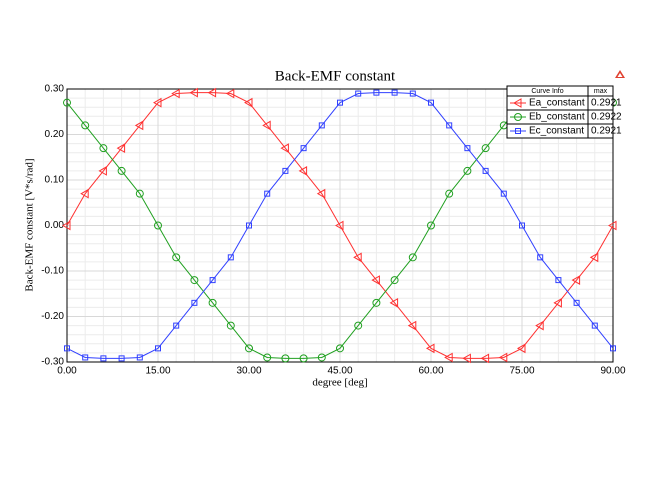  Describe the element at coordinates (606, 117) in the screenshot. I see `legend-max: 0.2922` at that location.